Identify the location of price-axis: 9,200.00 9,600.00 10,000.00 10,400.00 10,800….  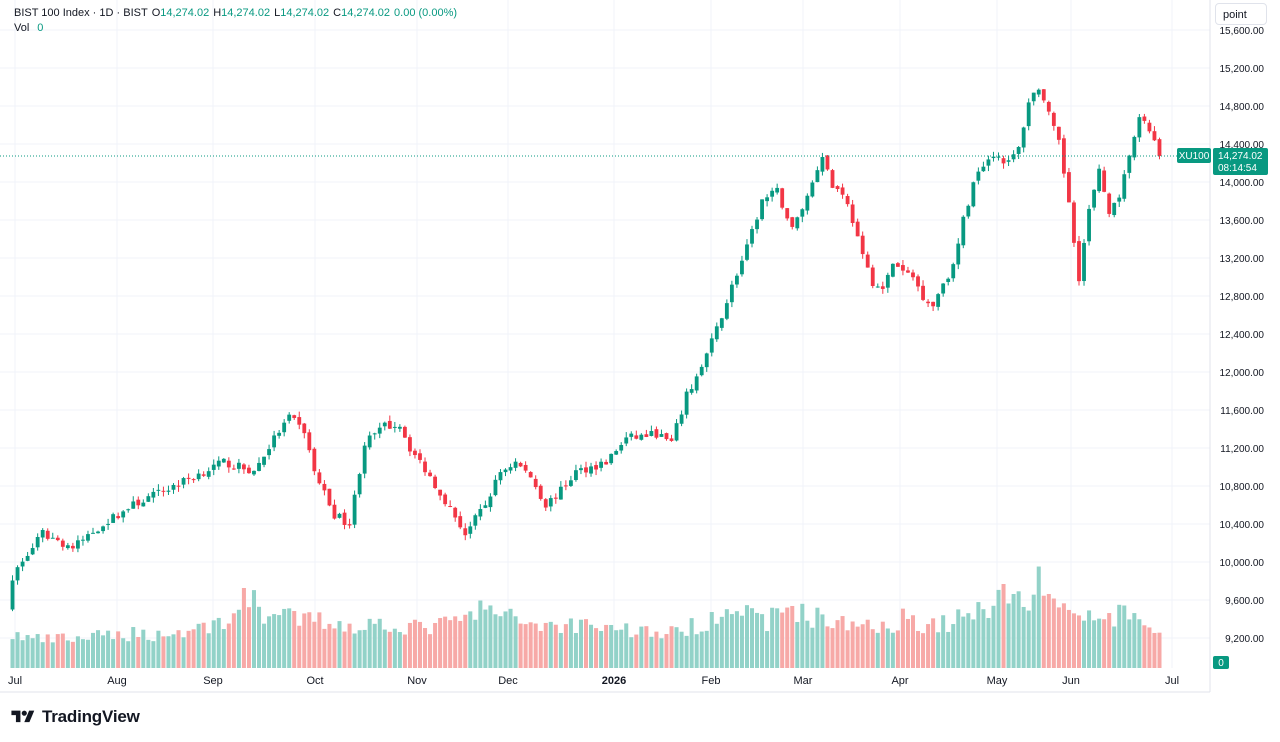
(1237, 346).